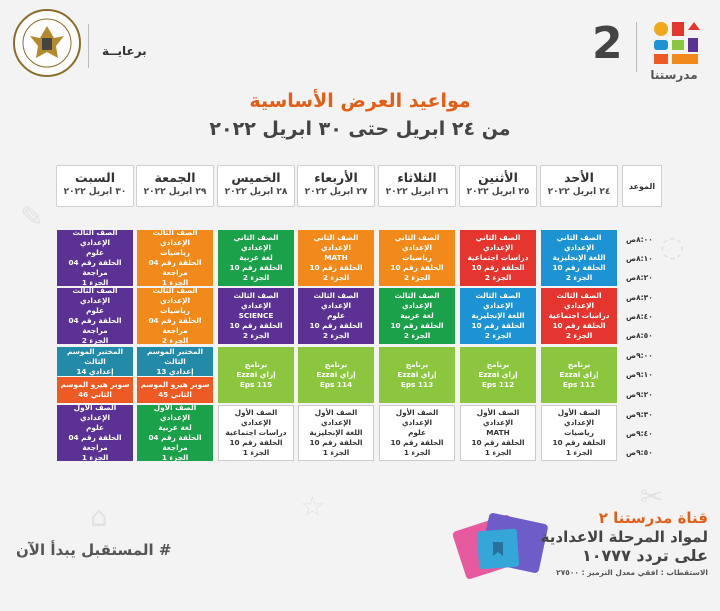 The image size is (720, 611). Describe the element at coordinates (639, 414) in the screenshot. I see `time-slot-label: ٩:٣٠ص` at that location.